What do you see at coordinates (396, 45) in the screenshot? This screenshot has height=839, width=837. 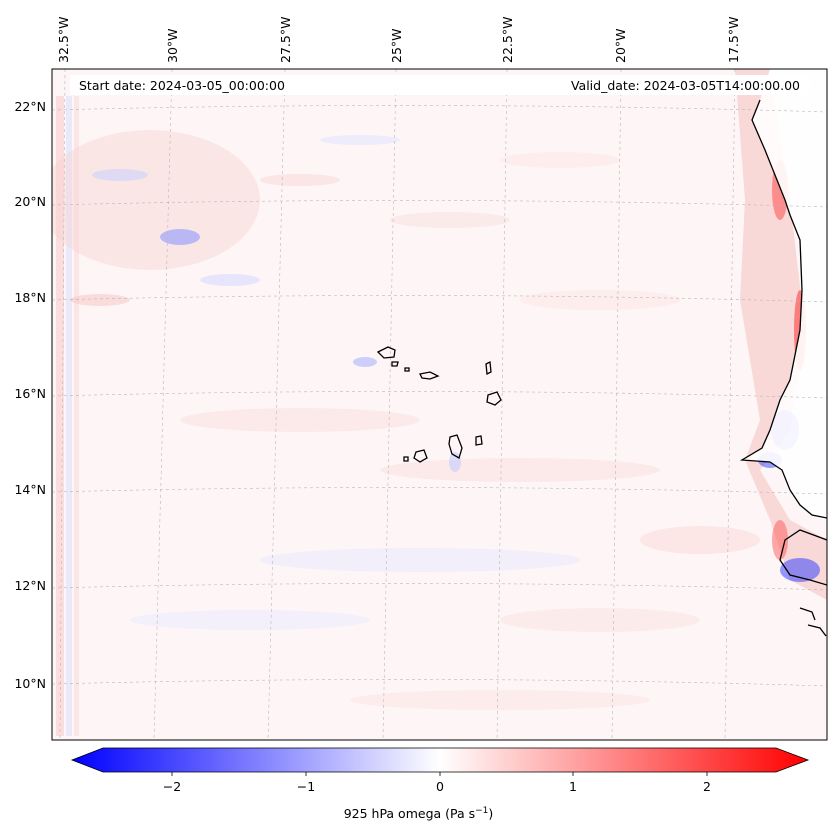 I see `lon-label-25w: 25°W` at bounding box center [396, 45].